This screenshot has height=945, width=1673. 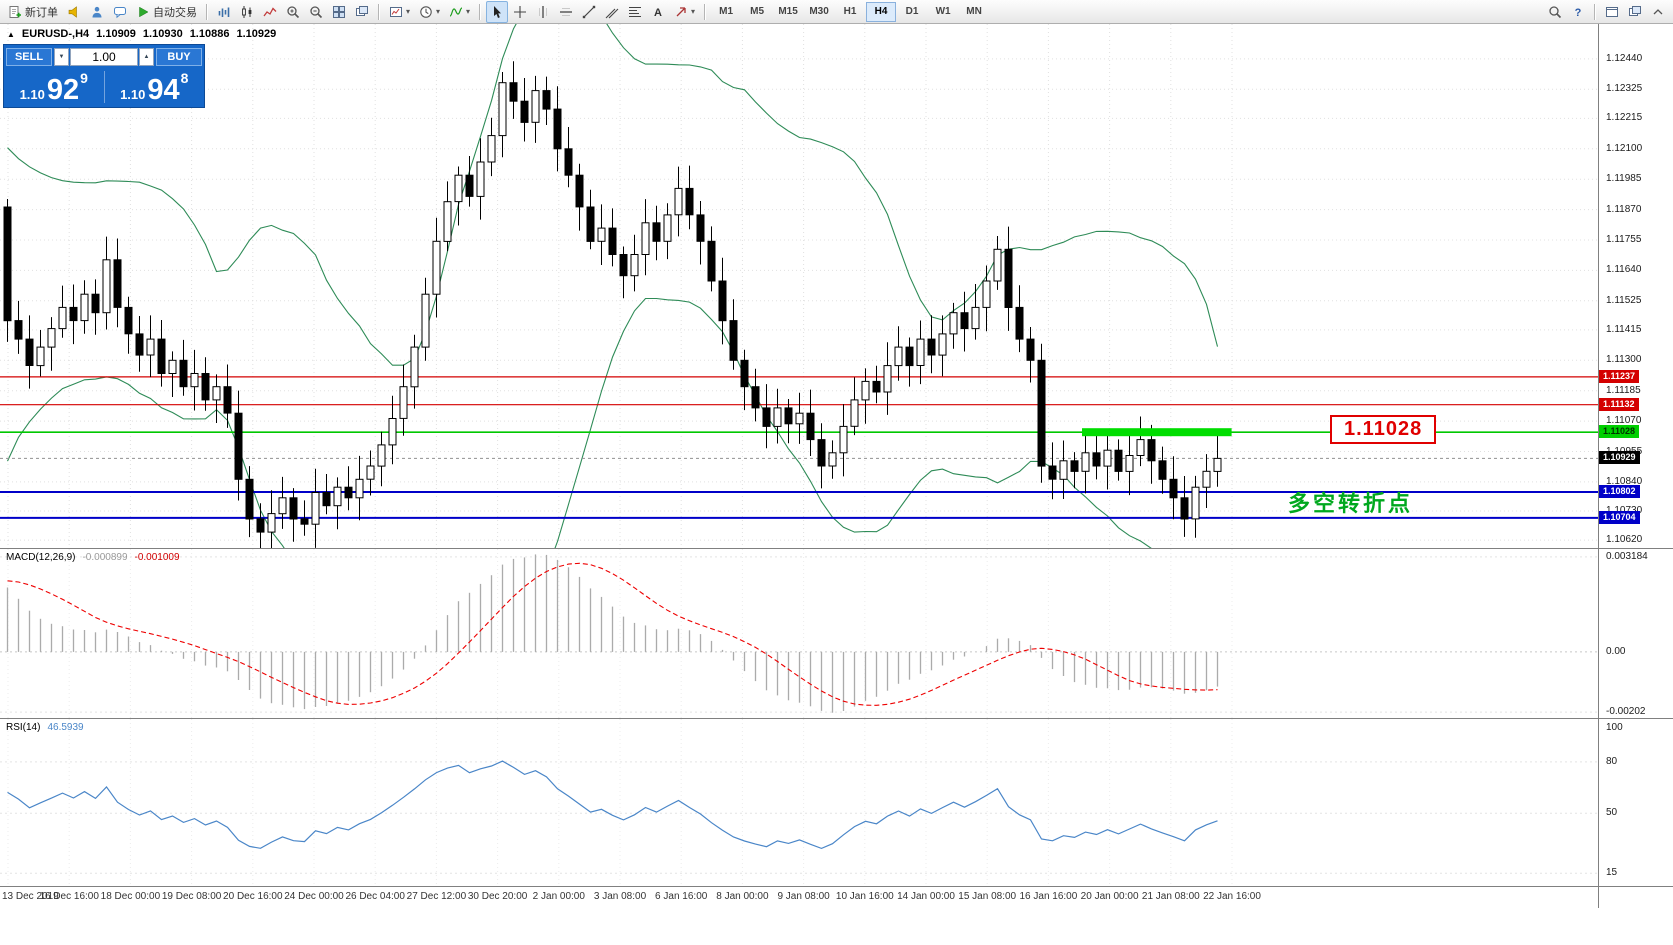 I want to click on community-icon, so click(x=120, y=12).